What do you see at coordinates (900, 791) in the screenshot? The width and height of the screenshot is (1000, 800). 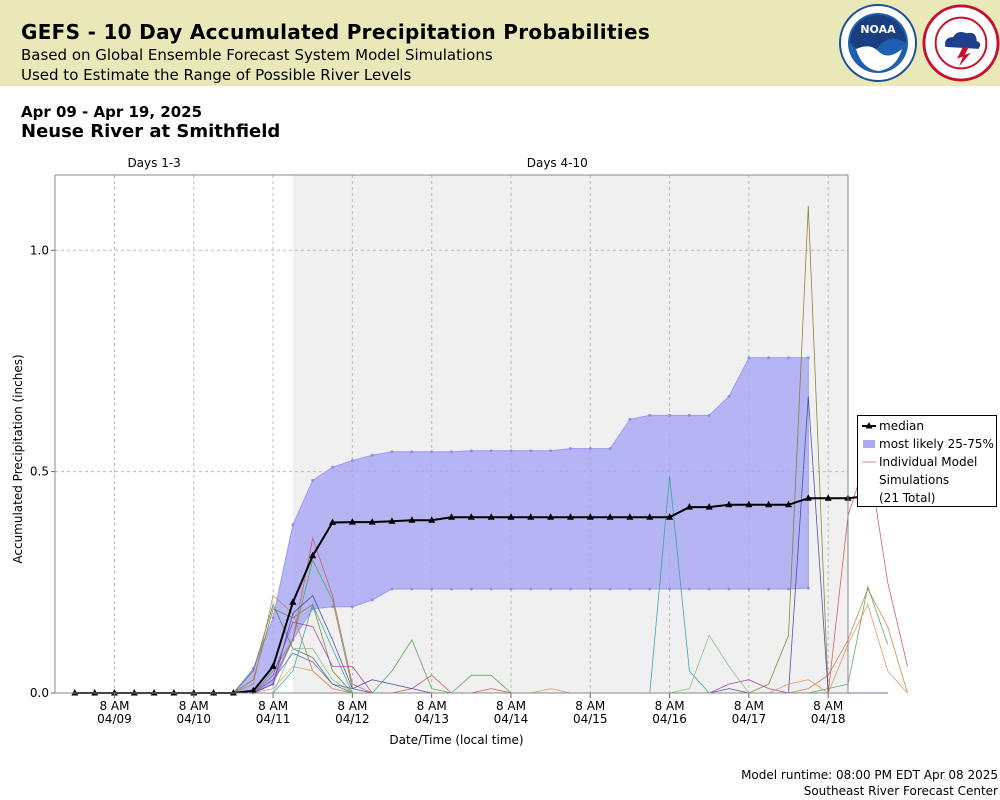 I see `forecast-center: Southeast River Forecast Center` at bounding box center [900, 791].